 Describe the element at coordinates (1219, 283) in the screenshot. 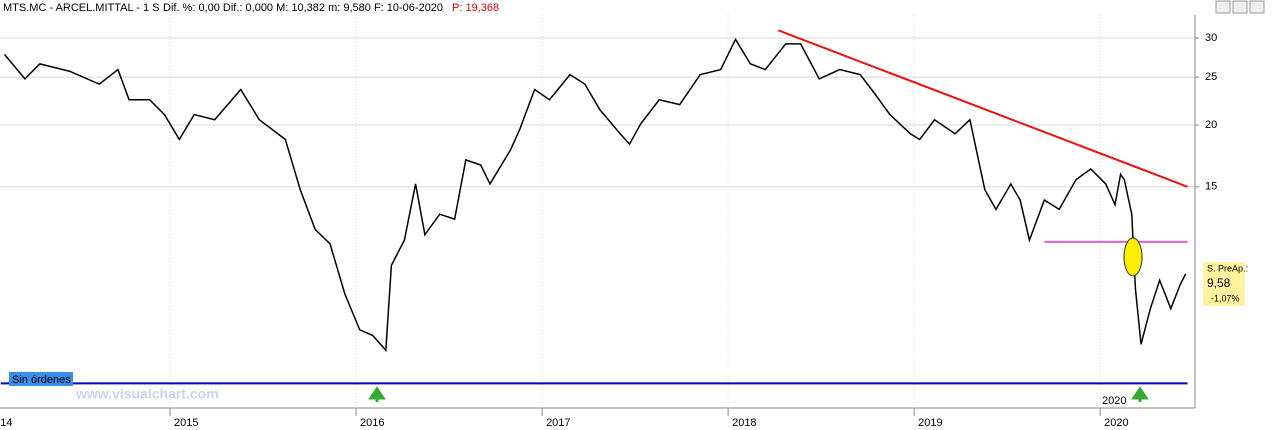

I see `price-box-price: 9,58` at that location.